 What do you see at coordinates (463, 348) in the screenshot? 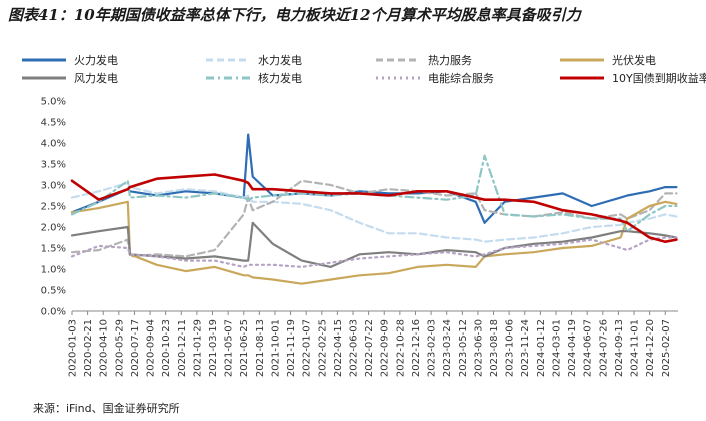
I see `x-tick-label: 2023-05-12` at bounding box center [463, 348].